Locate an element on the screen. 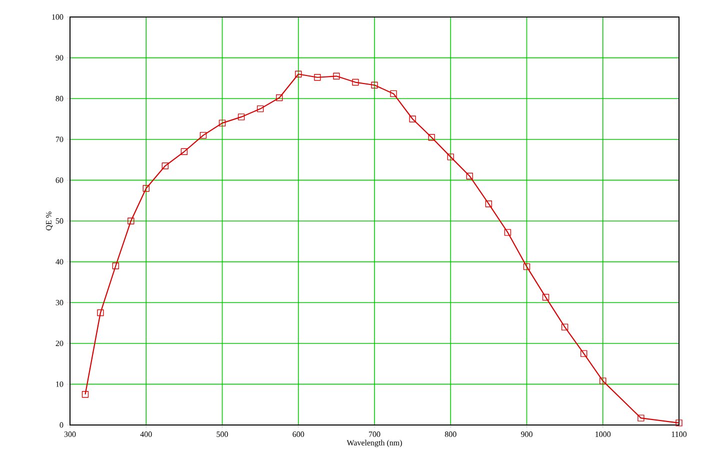 This screenshot has width=708, height=462. y-tick-label: 50 is located at coordinates (60, 221).